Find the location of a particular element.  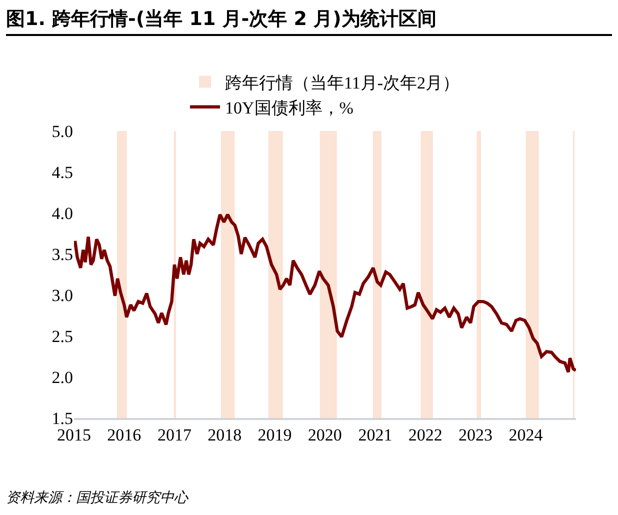

y-tick-label: 2.5 is located at coordinates (62, 336).